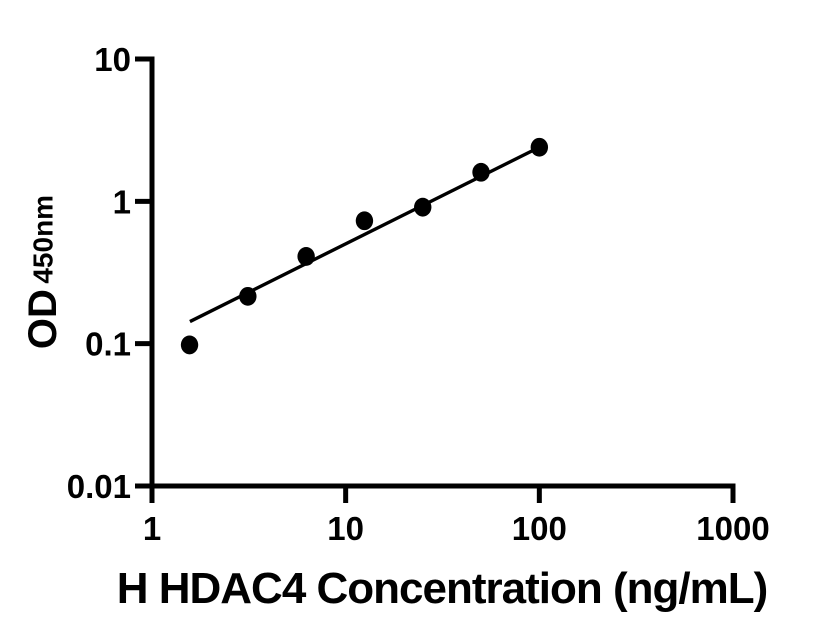 This screenshot has height=640, width=816. I want to click on y-tick-label: 0.1, so click(108, 344).